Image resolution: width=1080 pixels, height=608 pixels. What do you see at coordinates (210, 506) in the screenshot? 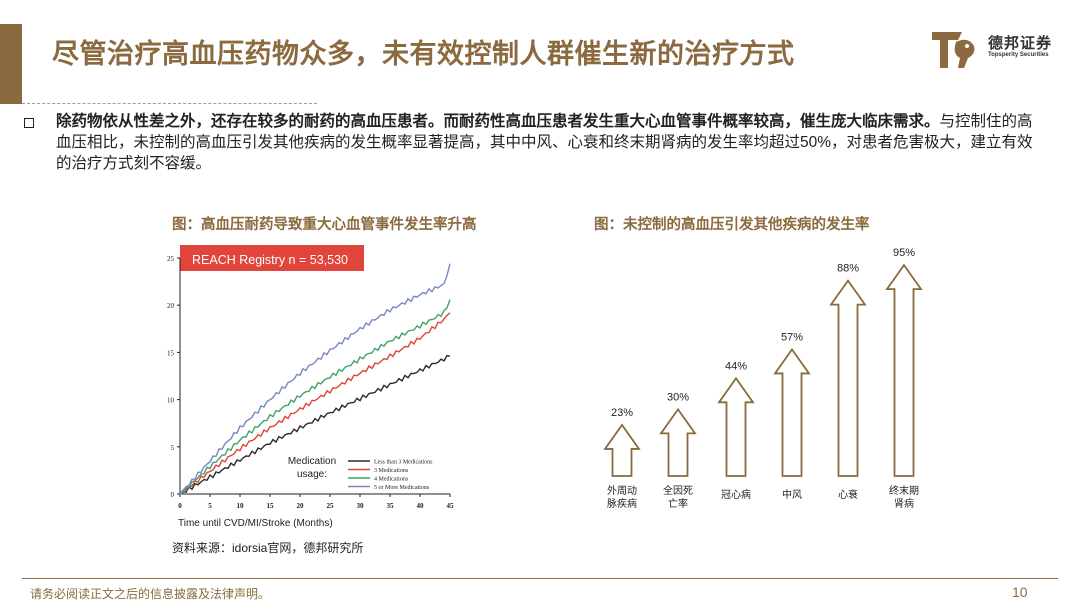
I see `x-tick-label: 5` at bounding box center [210, 506].